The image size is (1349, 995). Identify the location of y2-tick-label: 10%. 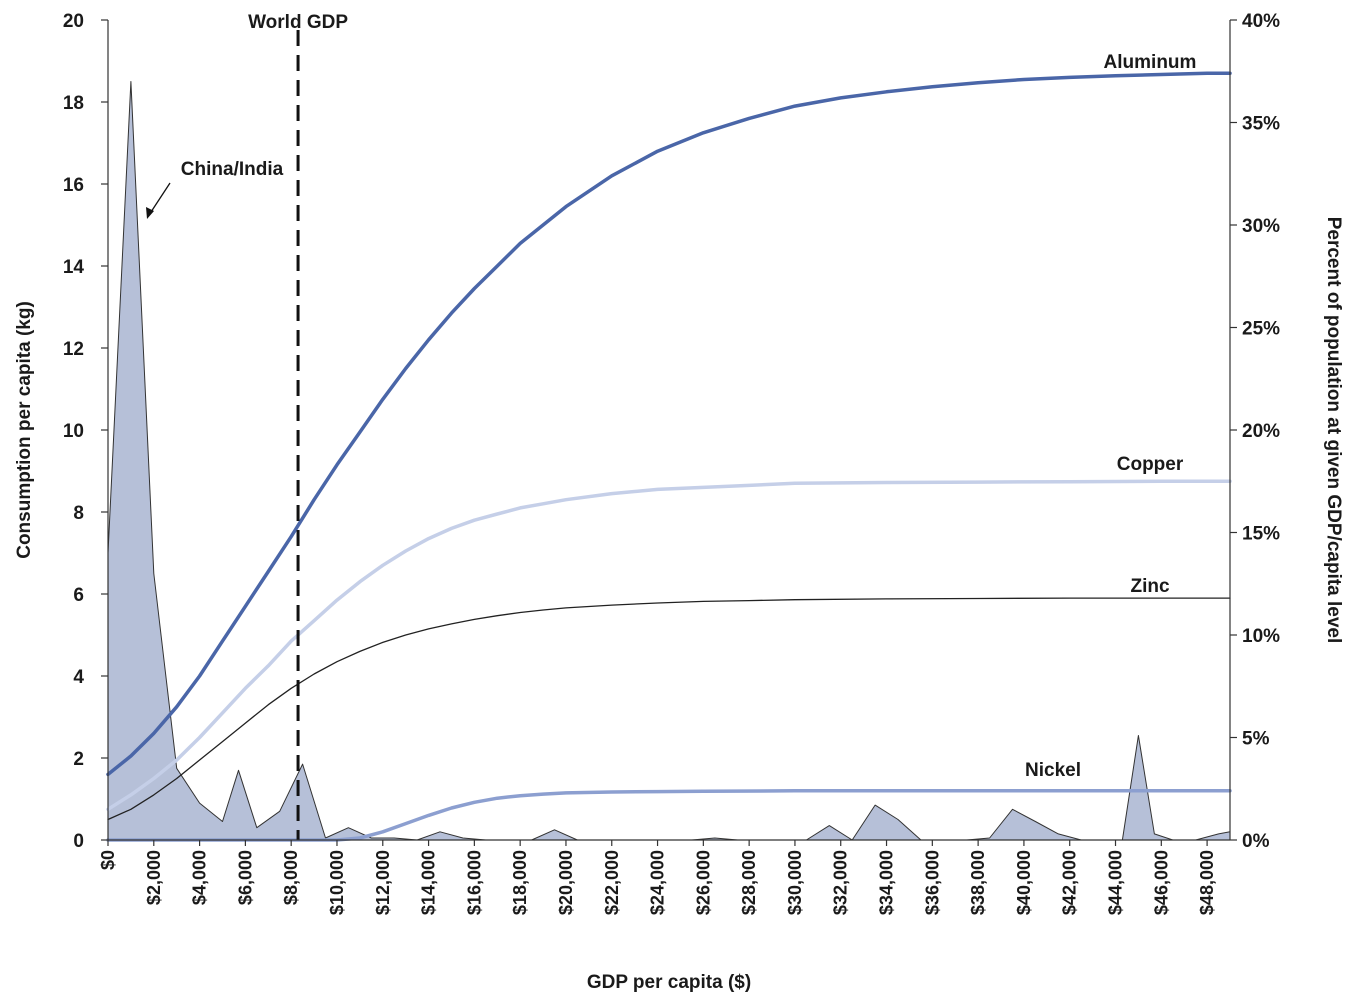
(1261, 636).